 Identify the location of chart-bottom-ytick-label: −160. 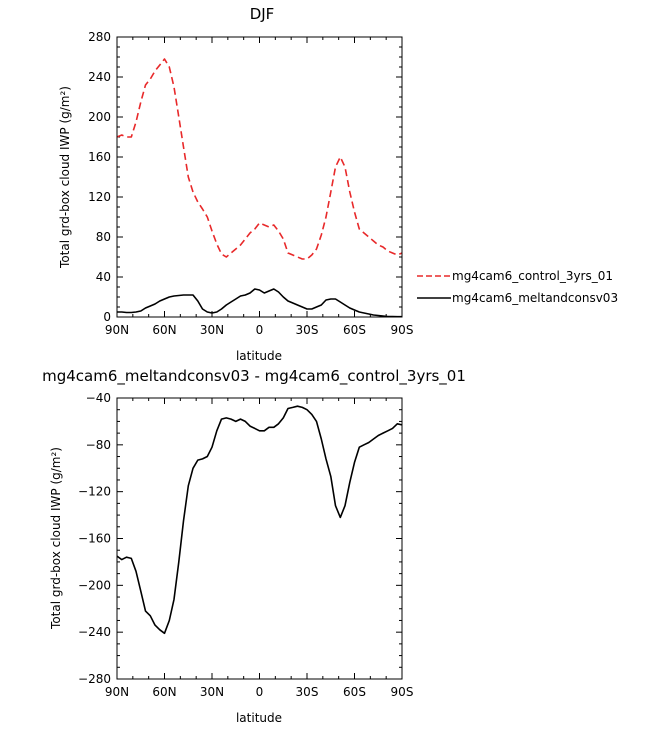
(94, 539).